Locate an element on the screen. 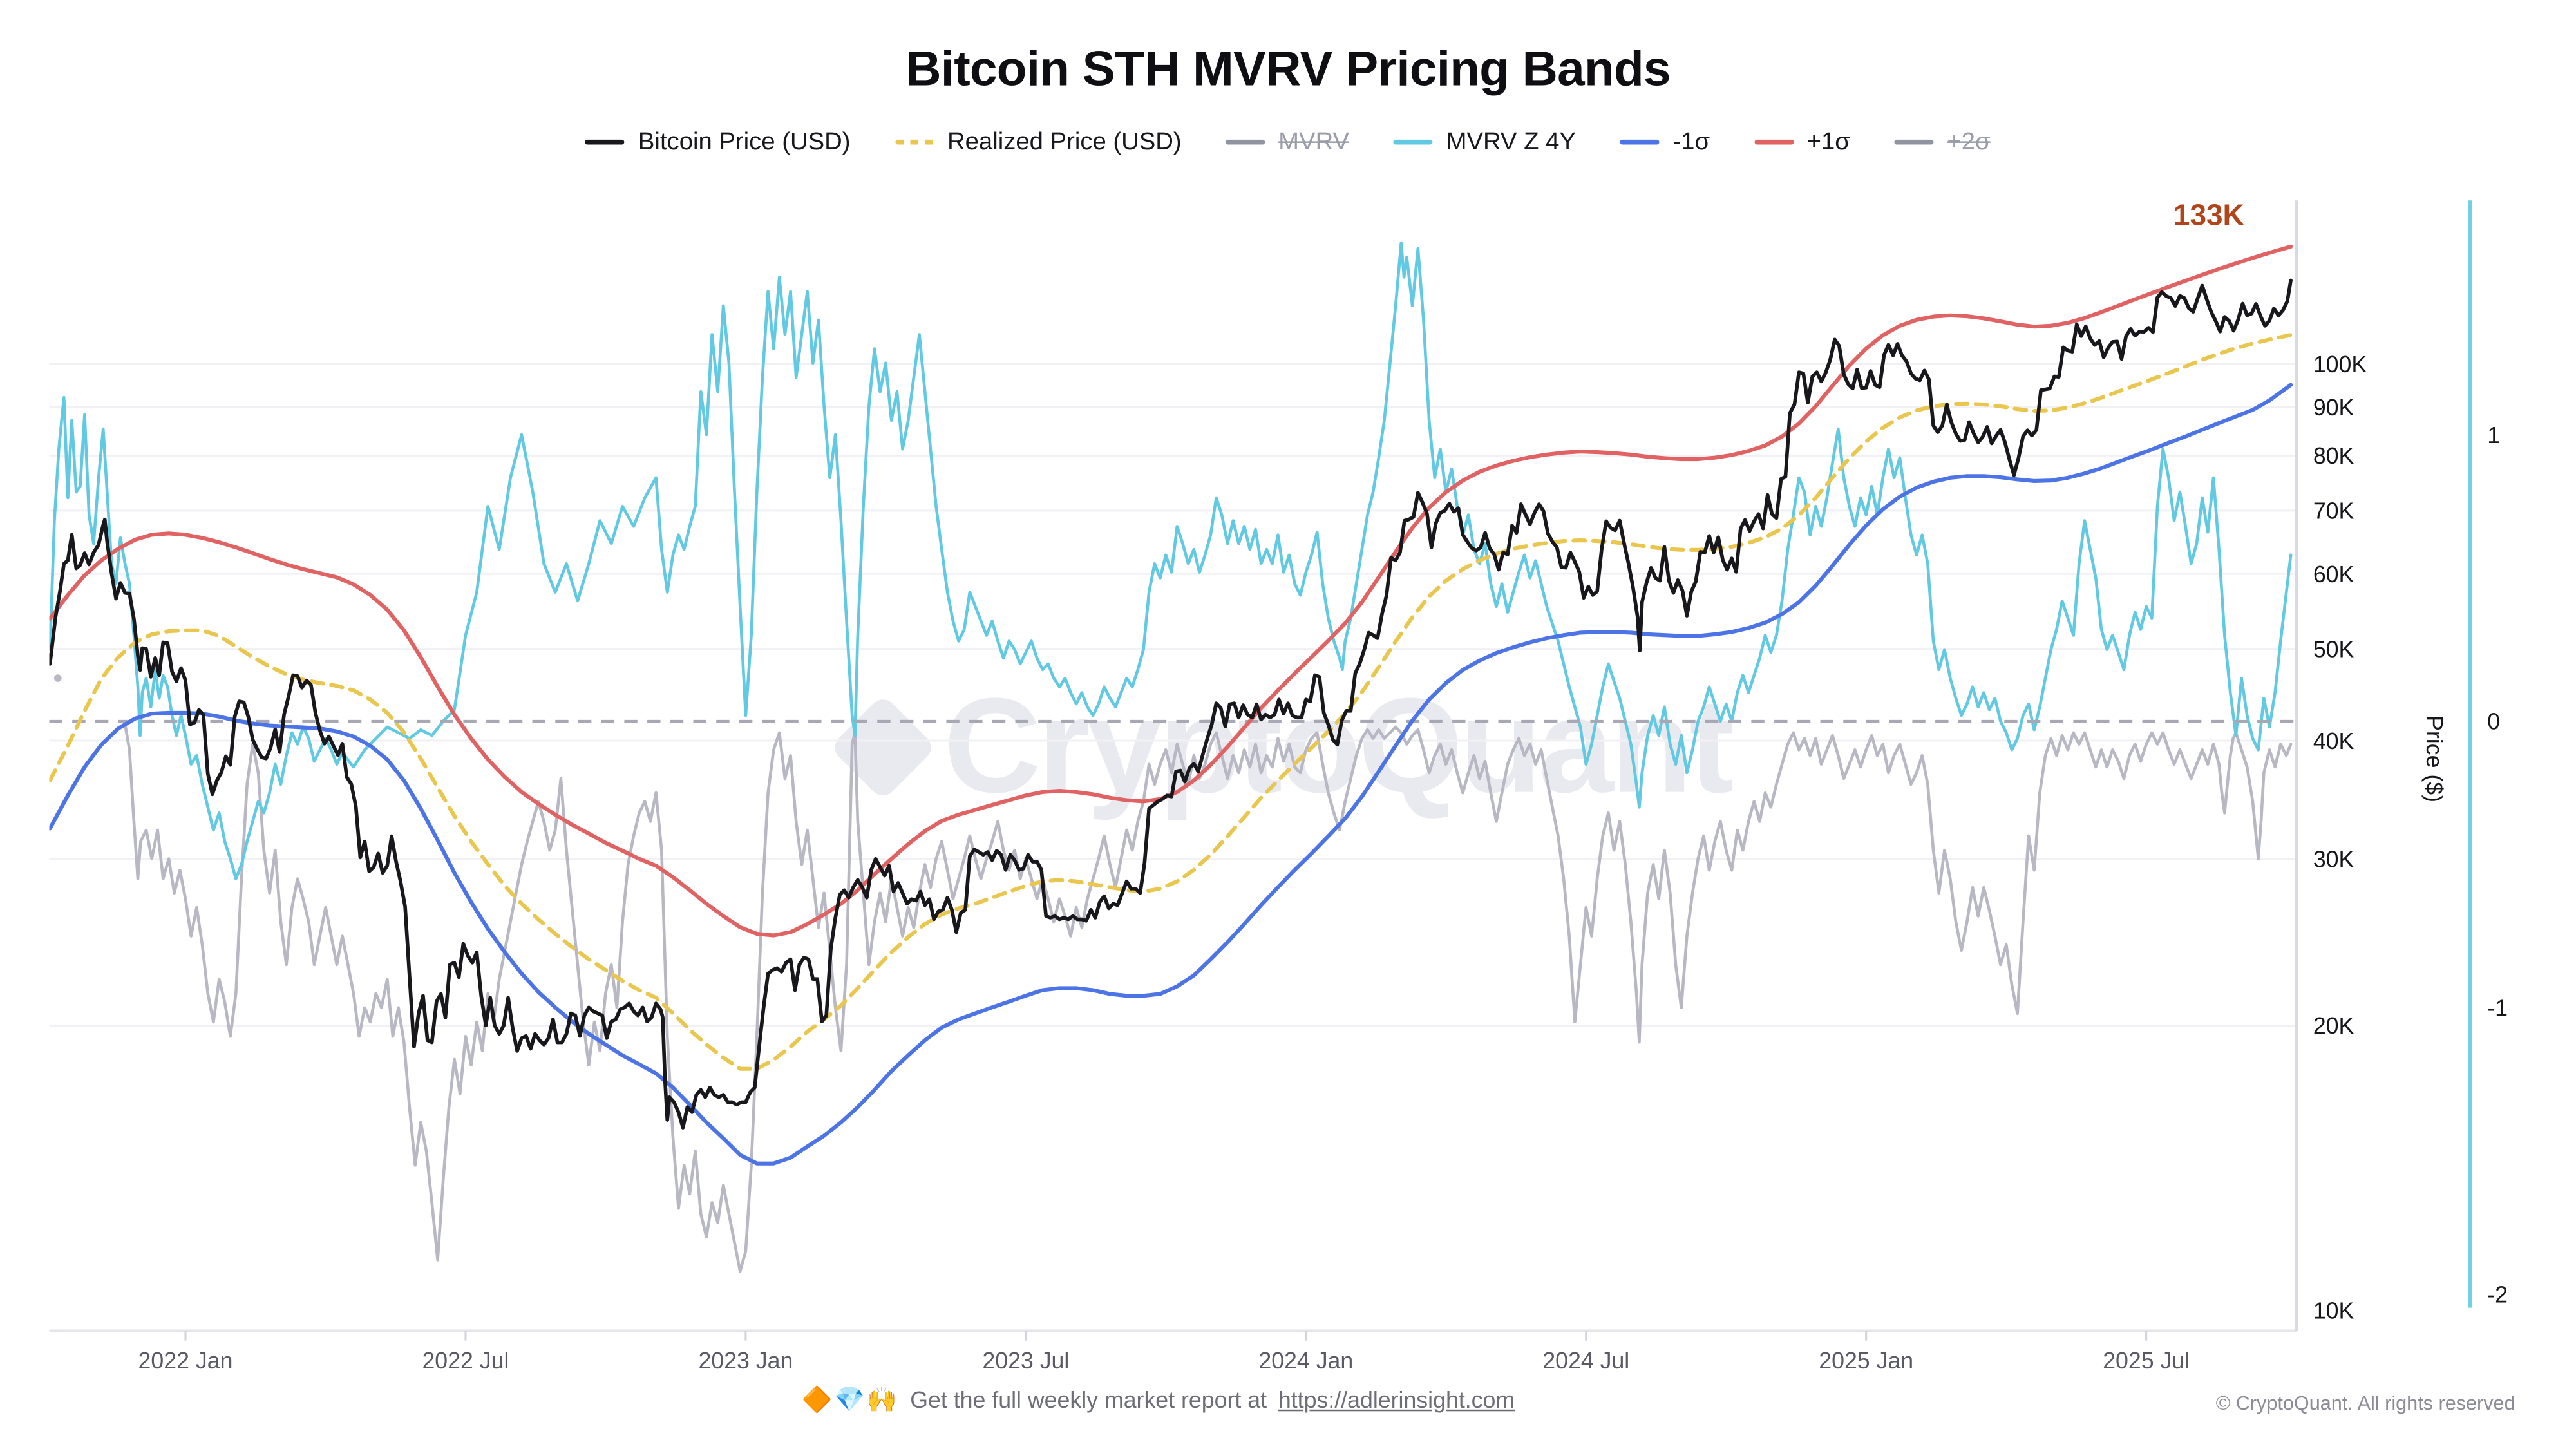  copyright-notice: © CryptoQuant. All rights reserved is located at coordinates (2365, 1403).